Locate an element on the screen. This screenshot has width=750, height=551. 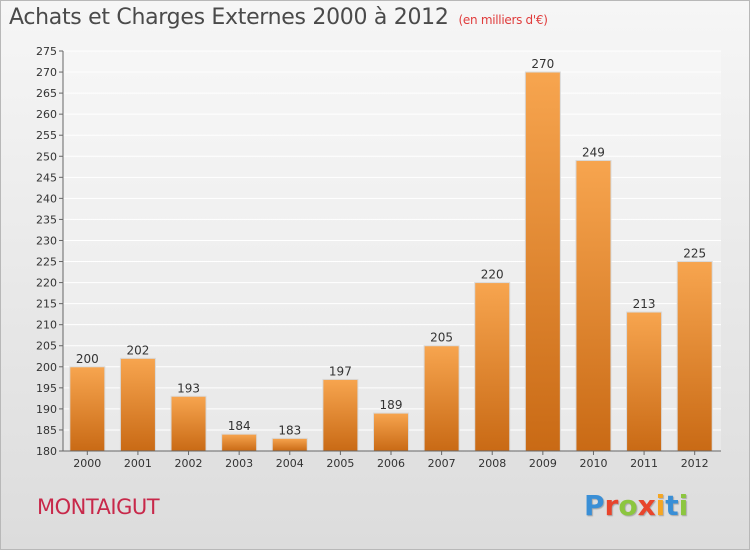
data-label-2008: 220 is located at coordinates (492, 275).